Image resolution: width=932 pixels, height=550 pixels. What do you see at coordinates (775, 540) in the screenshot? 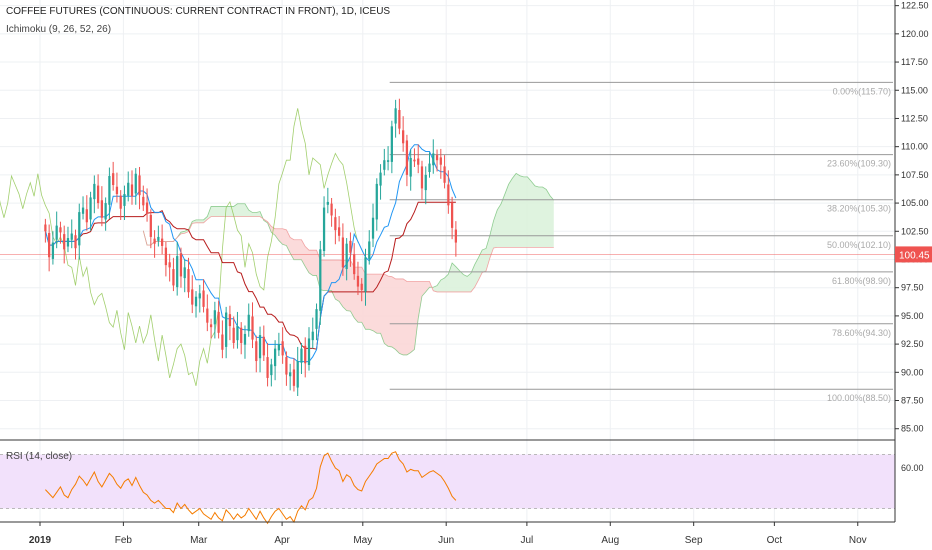
I see `time-tick-label: Oct` at bounding box center [775, 540].